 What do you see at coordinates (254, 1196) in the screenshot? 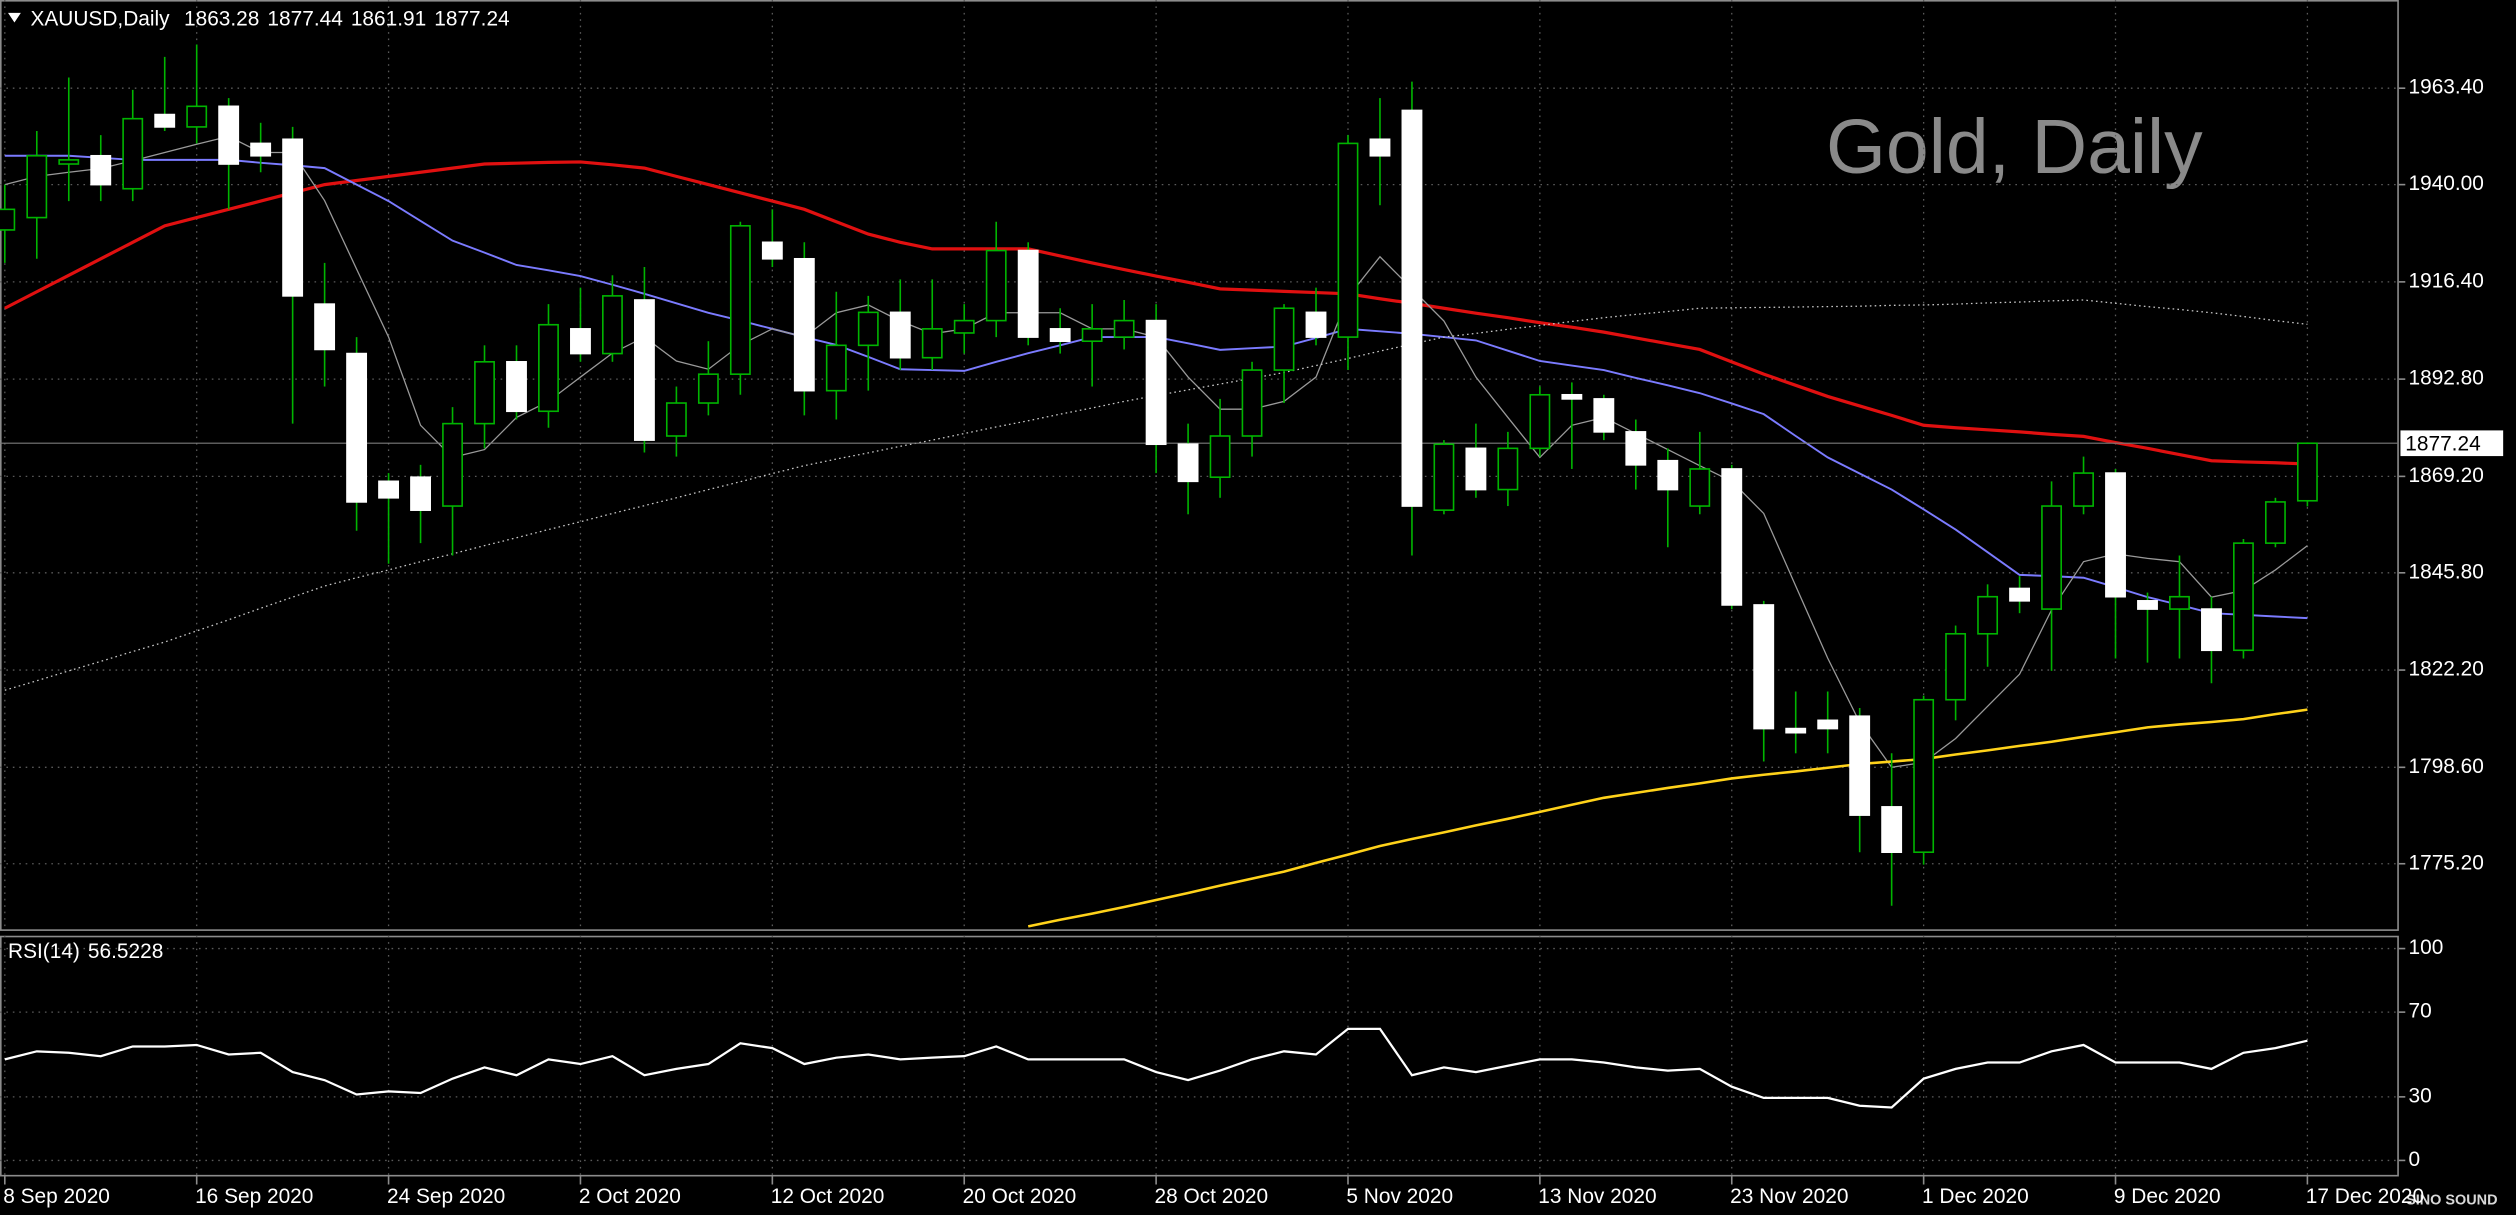
I see `x-tick-label: 16 Sep 2020` at bounding box center [254, 1196].